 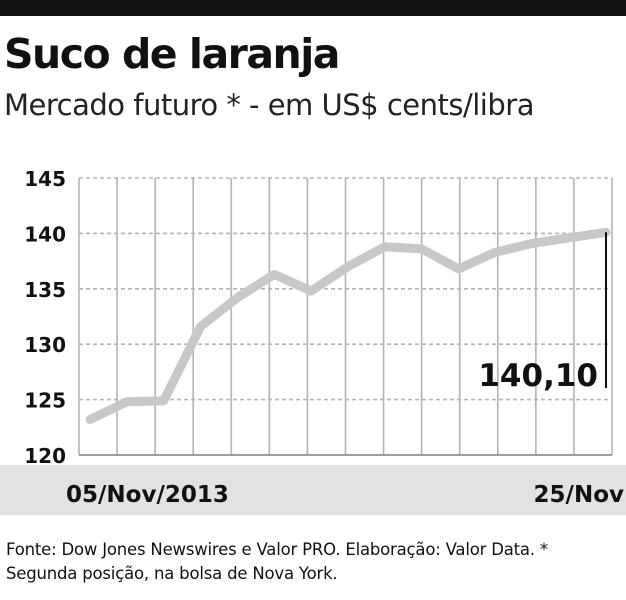 What do you see at coordinates (172, 54) in the screenshot?
I see `chart-title: Suco de laranja` at bounding box center [172, 54].